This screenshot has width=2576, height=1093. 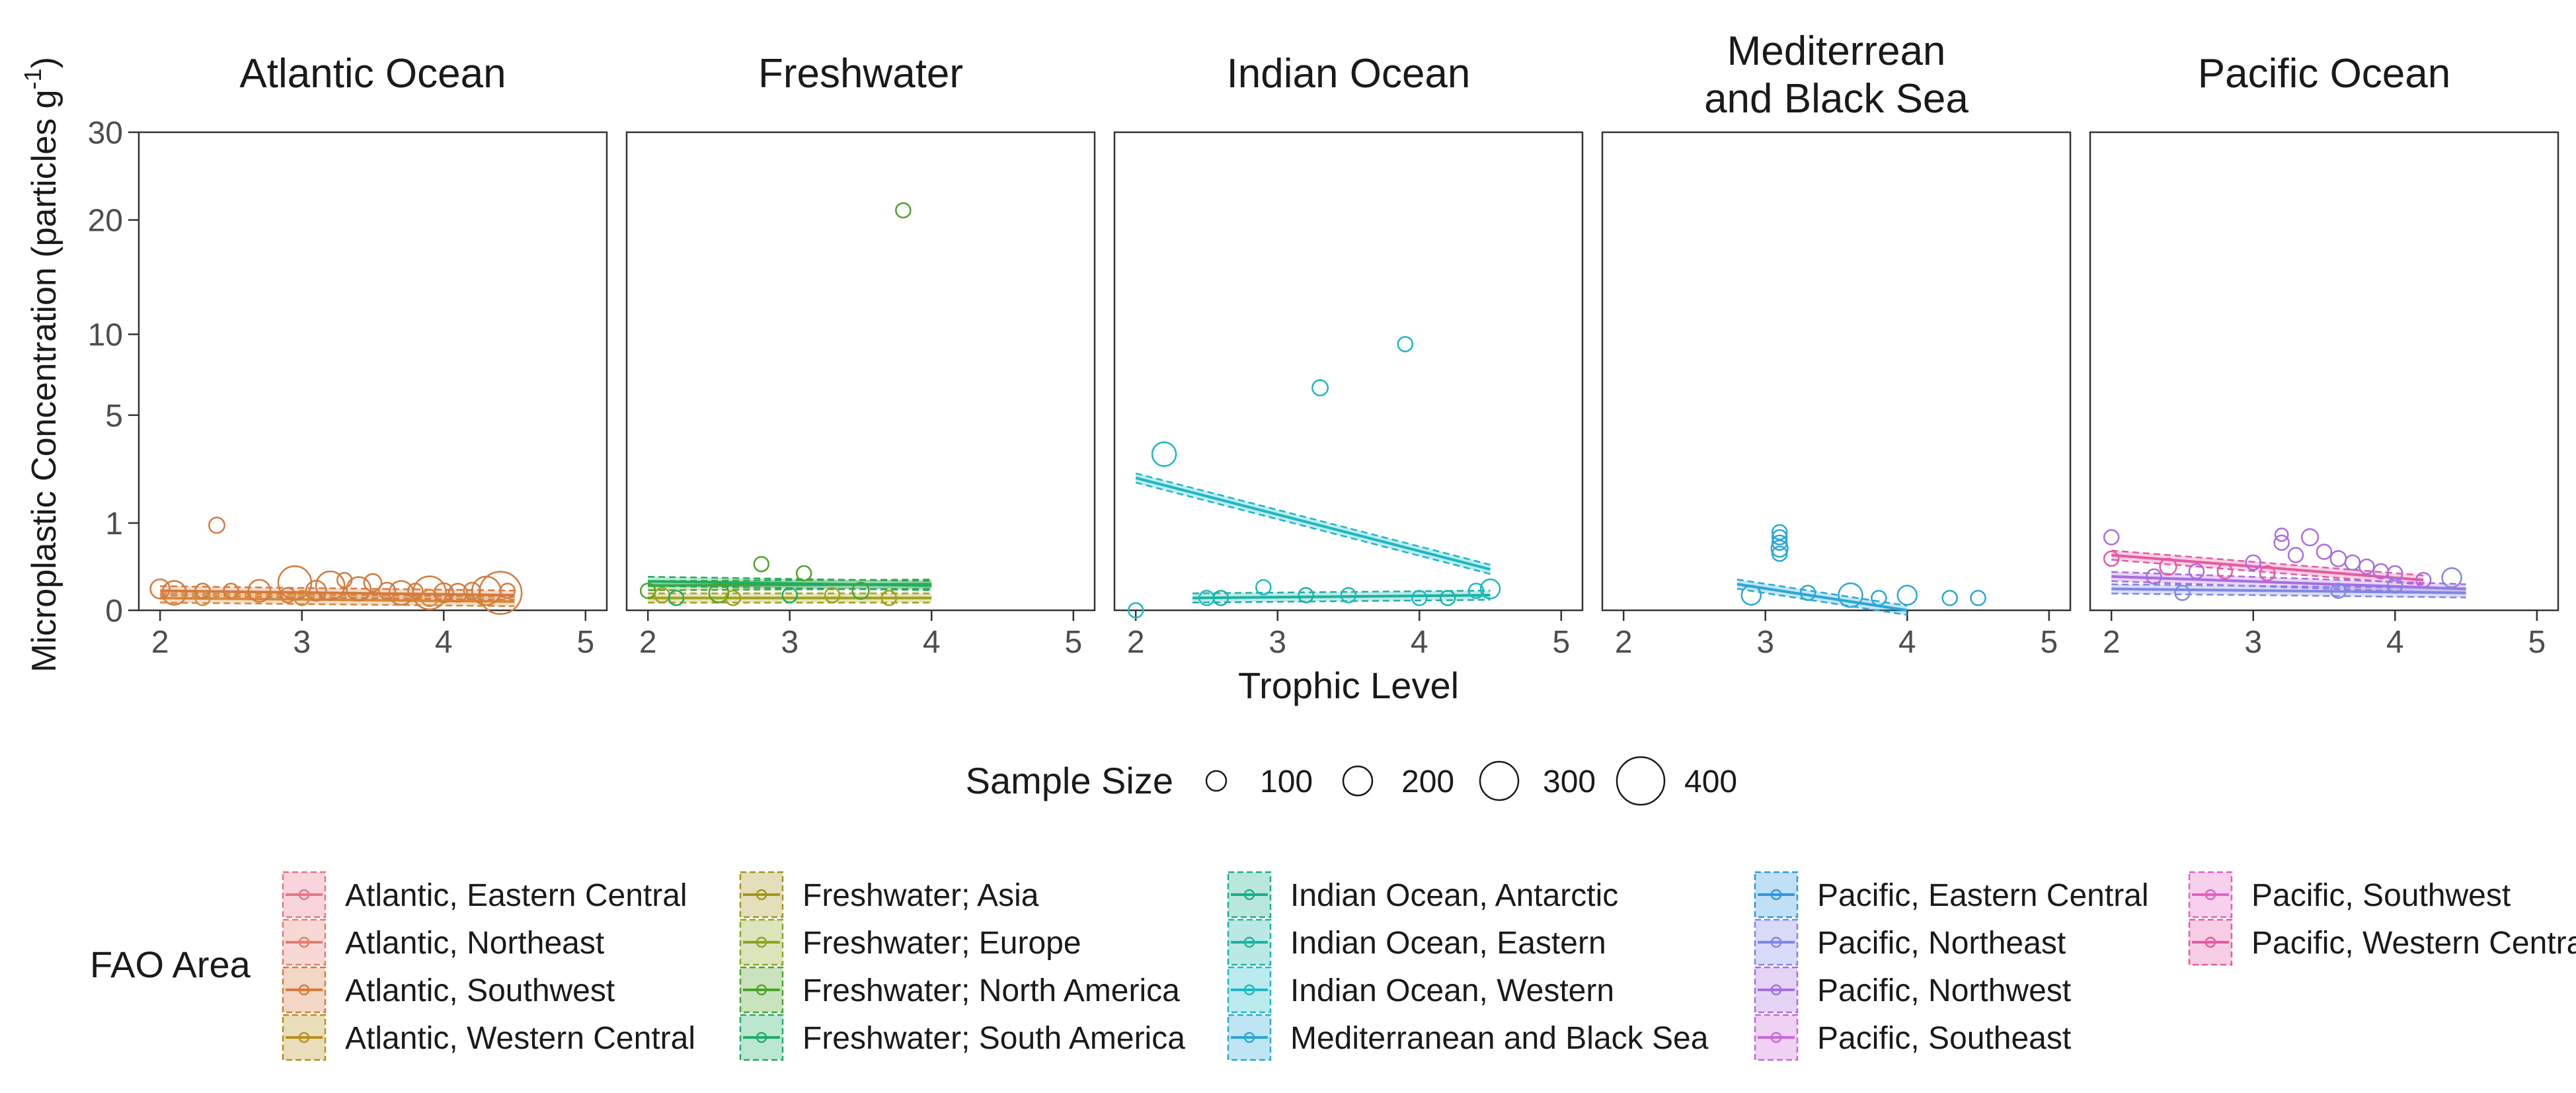 I want to click on facet-title-line: Mediterrean, so click(x=1836, y=51).